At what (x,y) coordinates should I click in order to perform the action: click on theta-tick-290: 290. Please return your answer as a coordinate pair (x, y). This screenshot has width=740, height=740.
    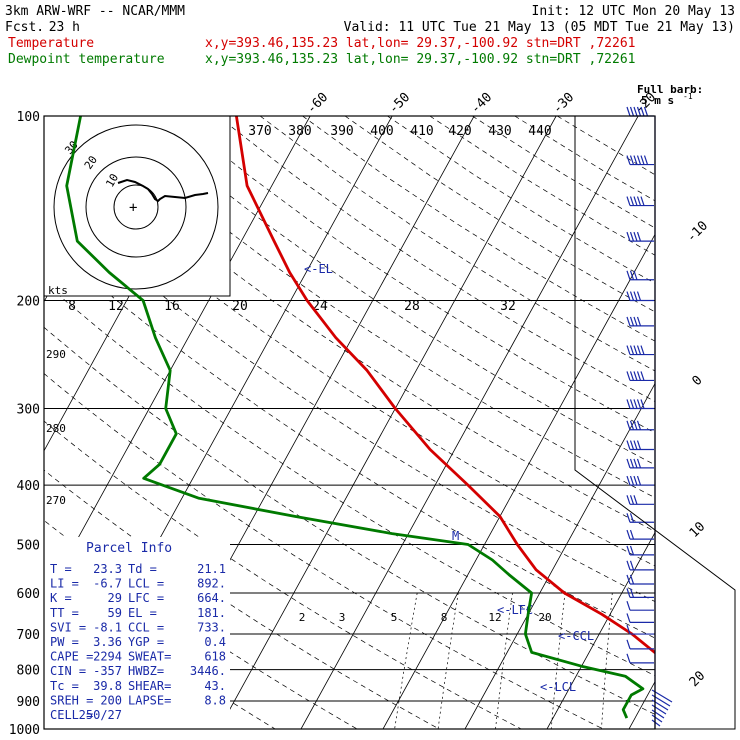
    Looking at the image, I should click on (56, 354).